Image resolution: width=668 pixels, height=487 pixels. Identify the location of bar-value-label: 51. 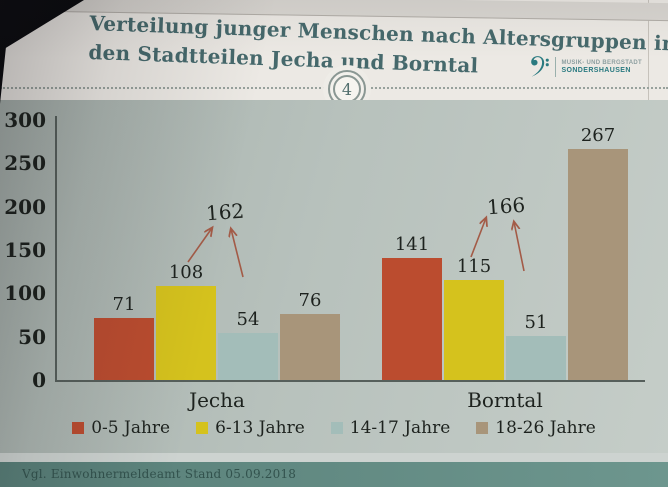
(536, 322).